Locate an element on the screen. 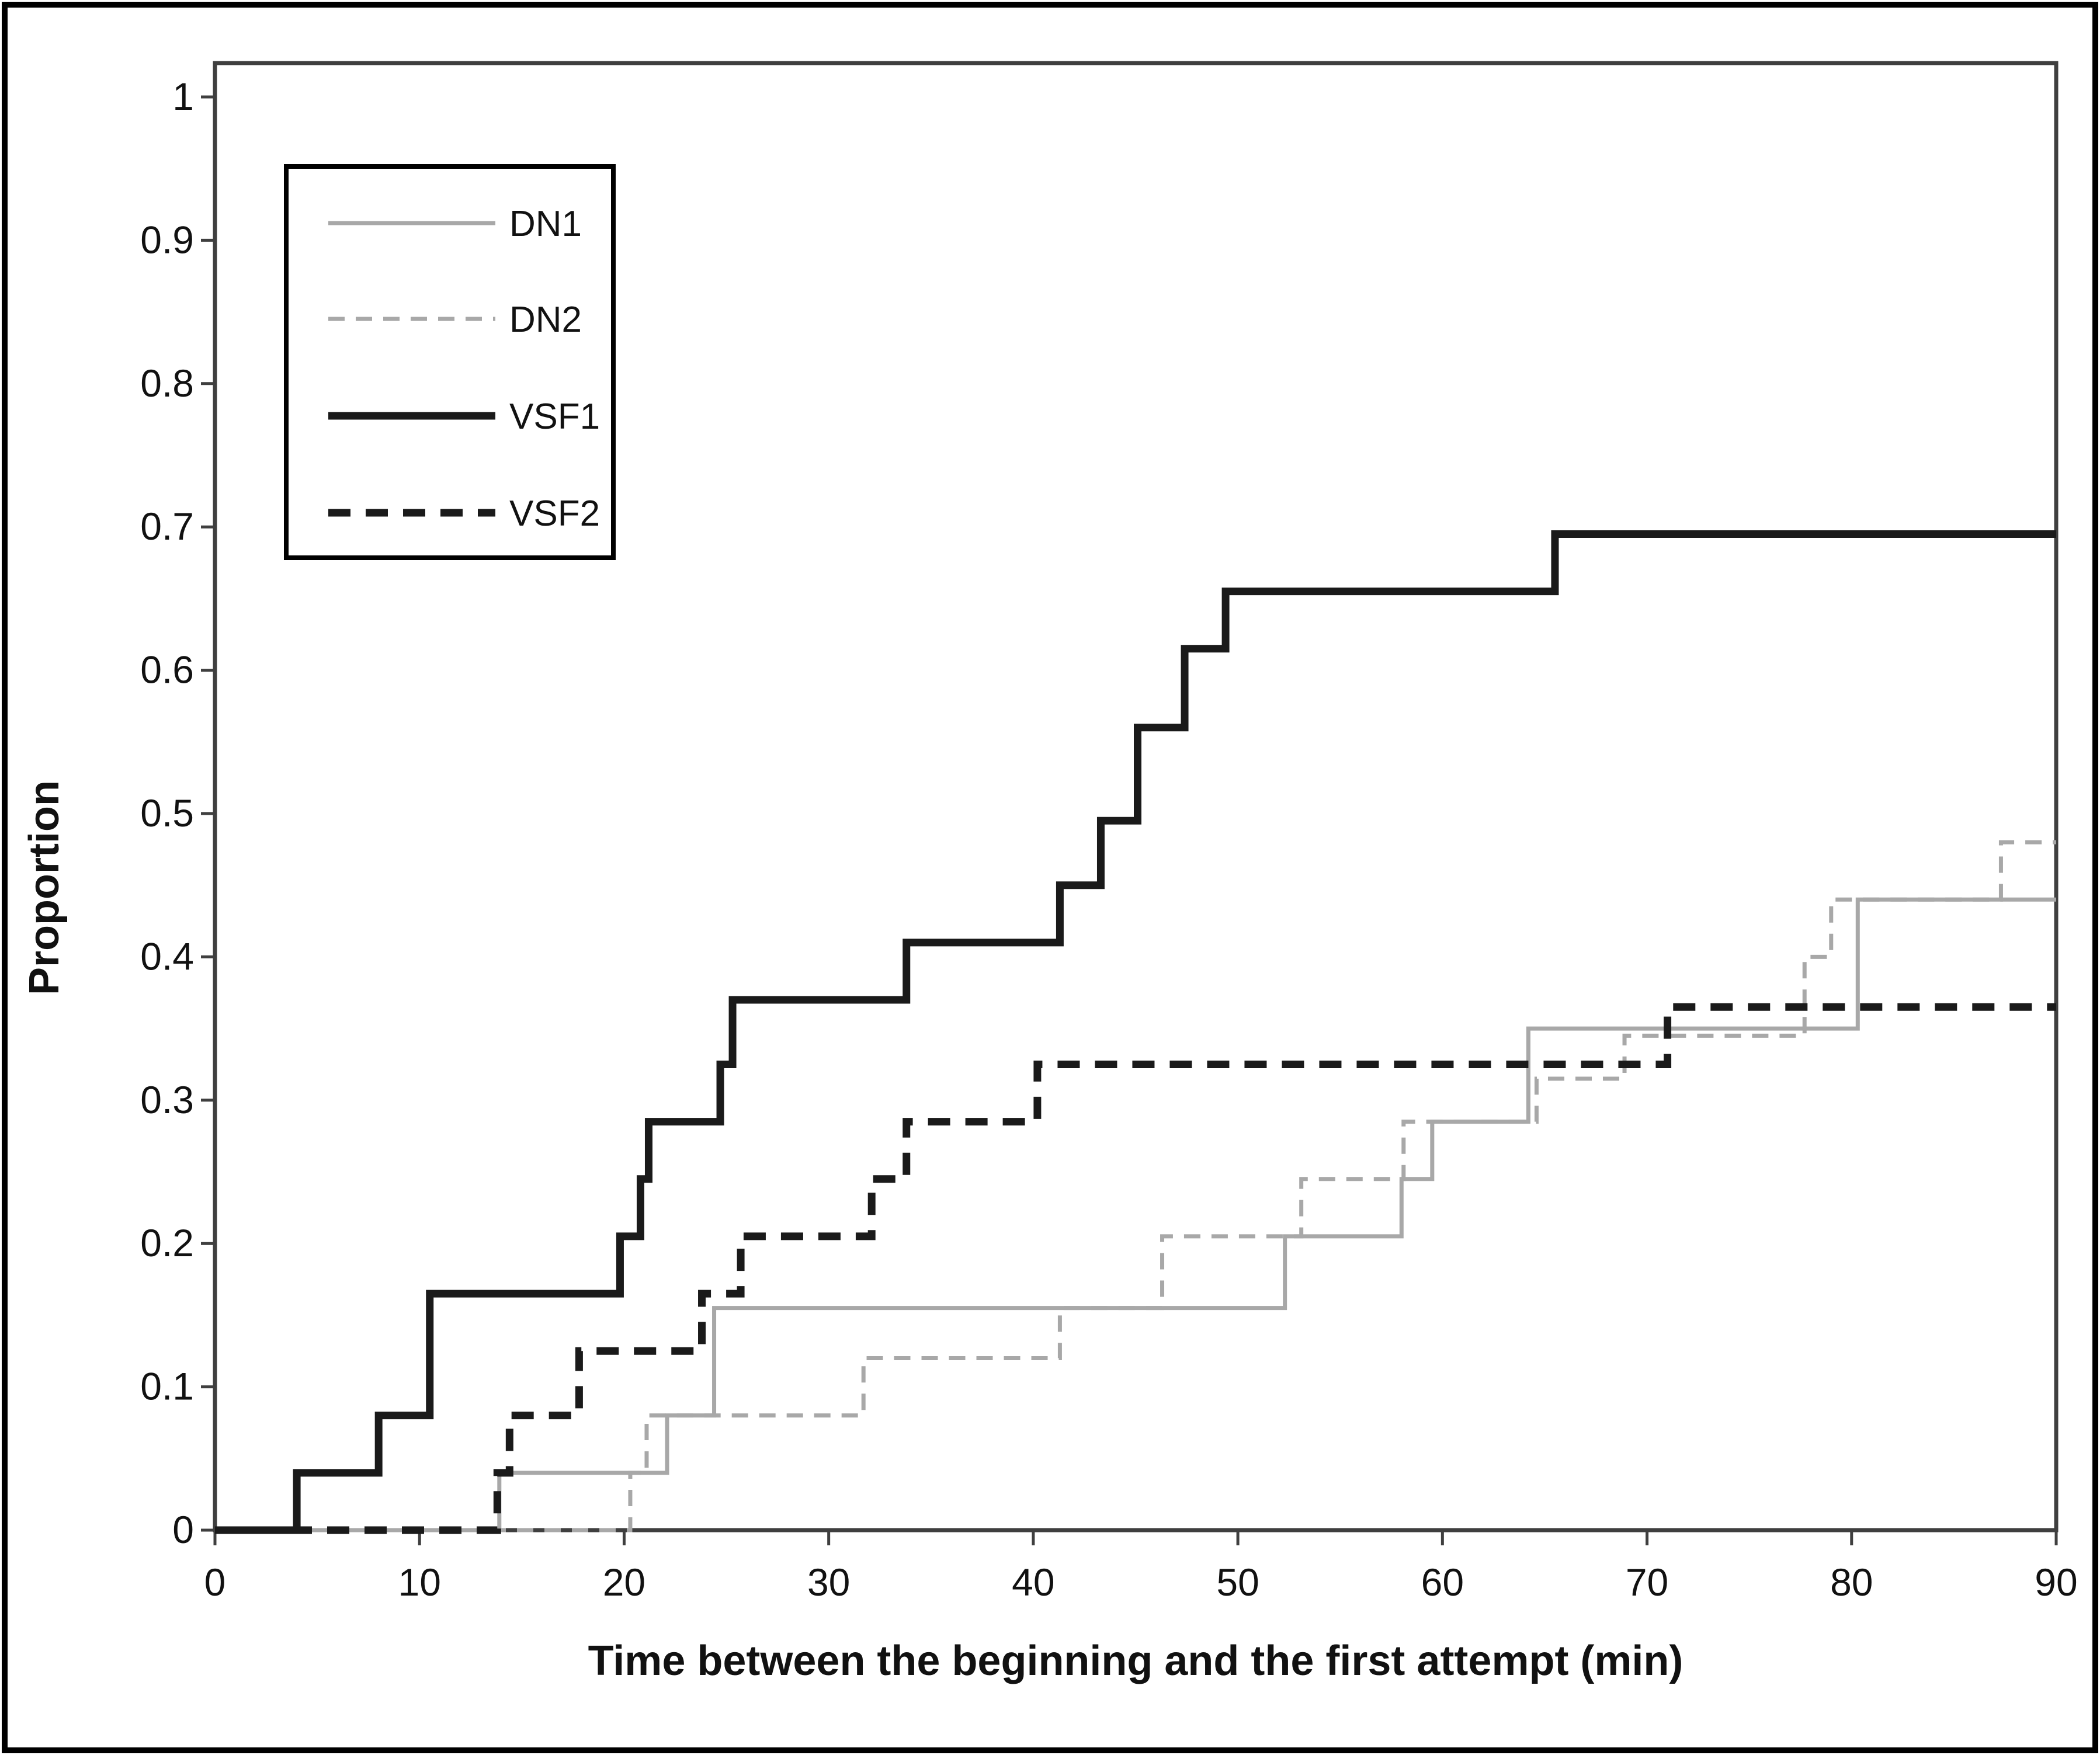 The width and height of the screenshot is (2100, 1755). y-tick-label: 0.4 is located at coordinates (167, 956).